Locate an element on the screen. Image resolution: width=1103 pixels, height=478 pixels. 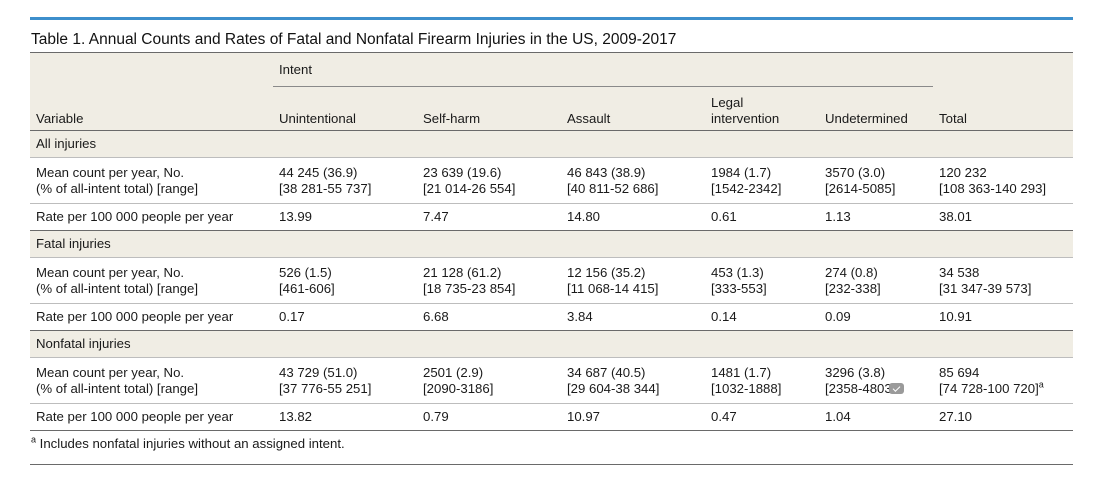
cell: 6.68 is located at coordinates (489, 317).